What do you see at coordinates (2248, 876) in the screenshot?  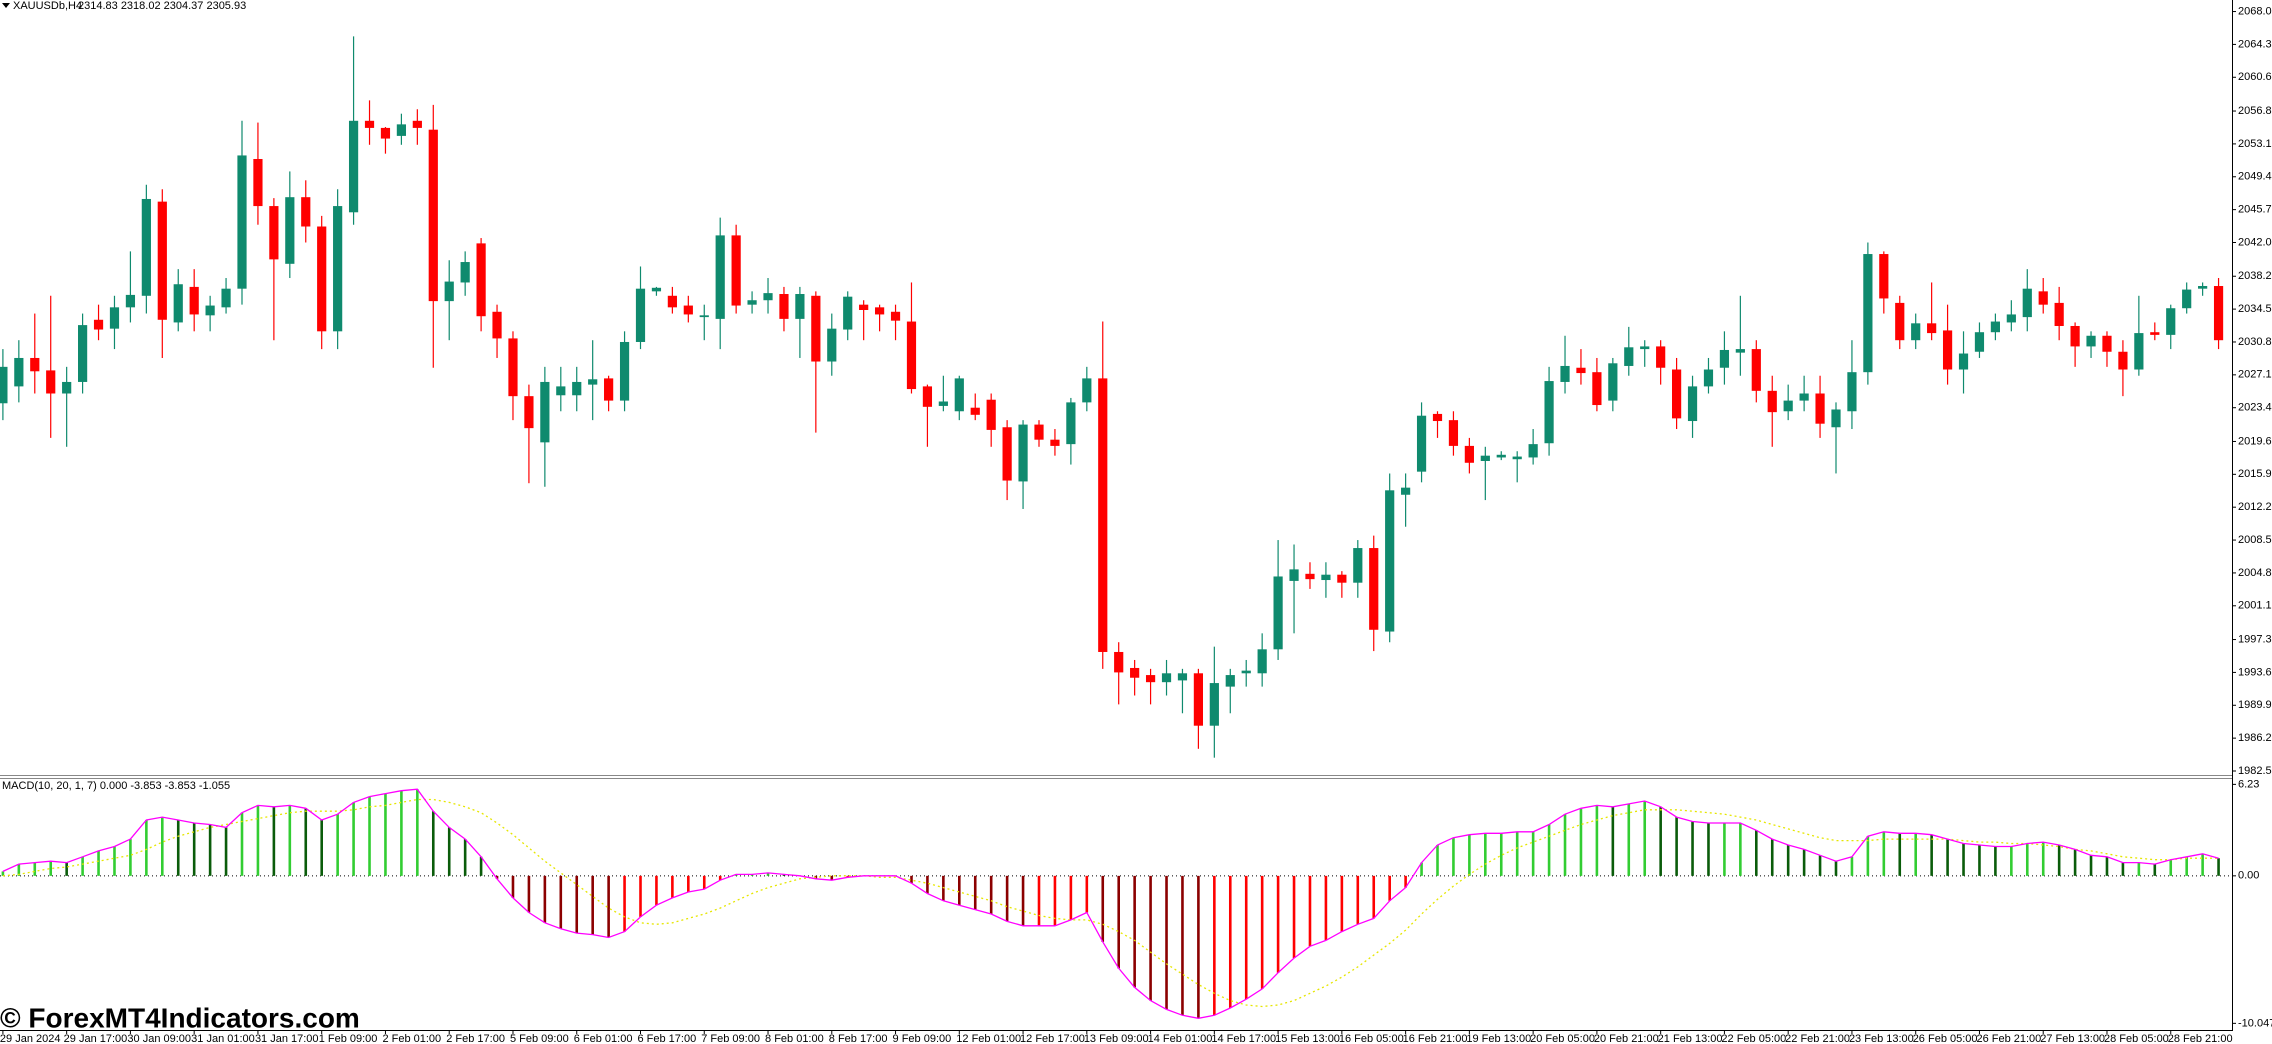 I see `y-tick-label: 0.00` at bounding box center [2248, 876].